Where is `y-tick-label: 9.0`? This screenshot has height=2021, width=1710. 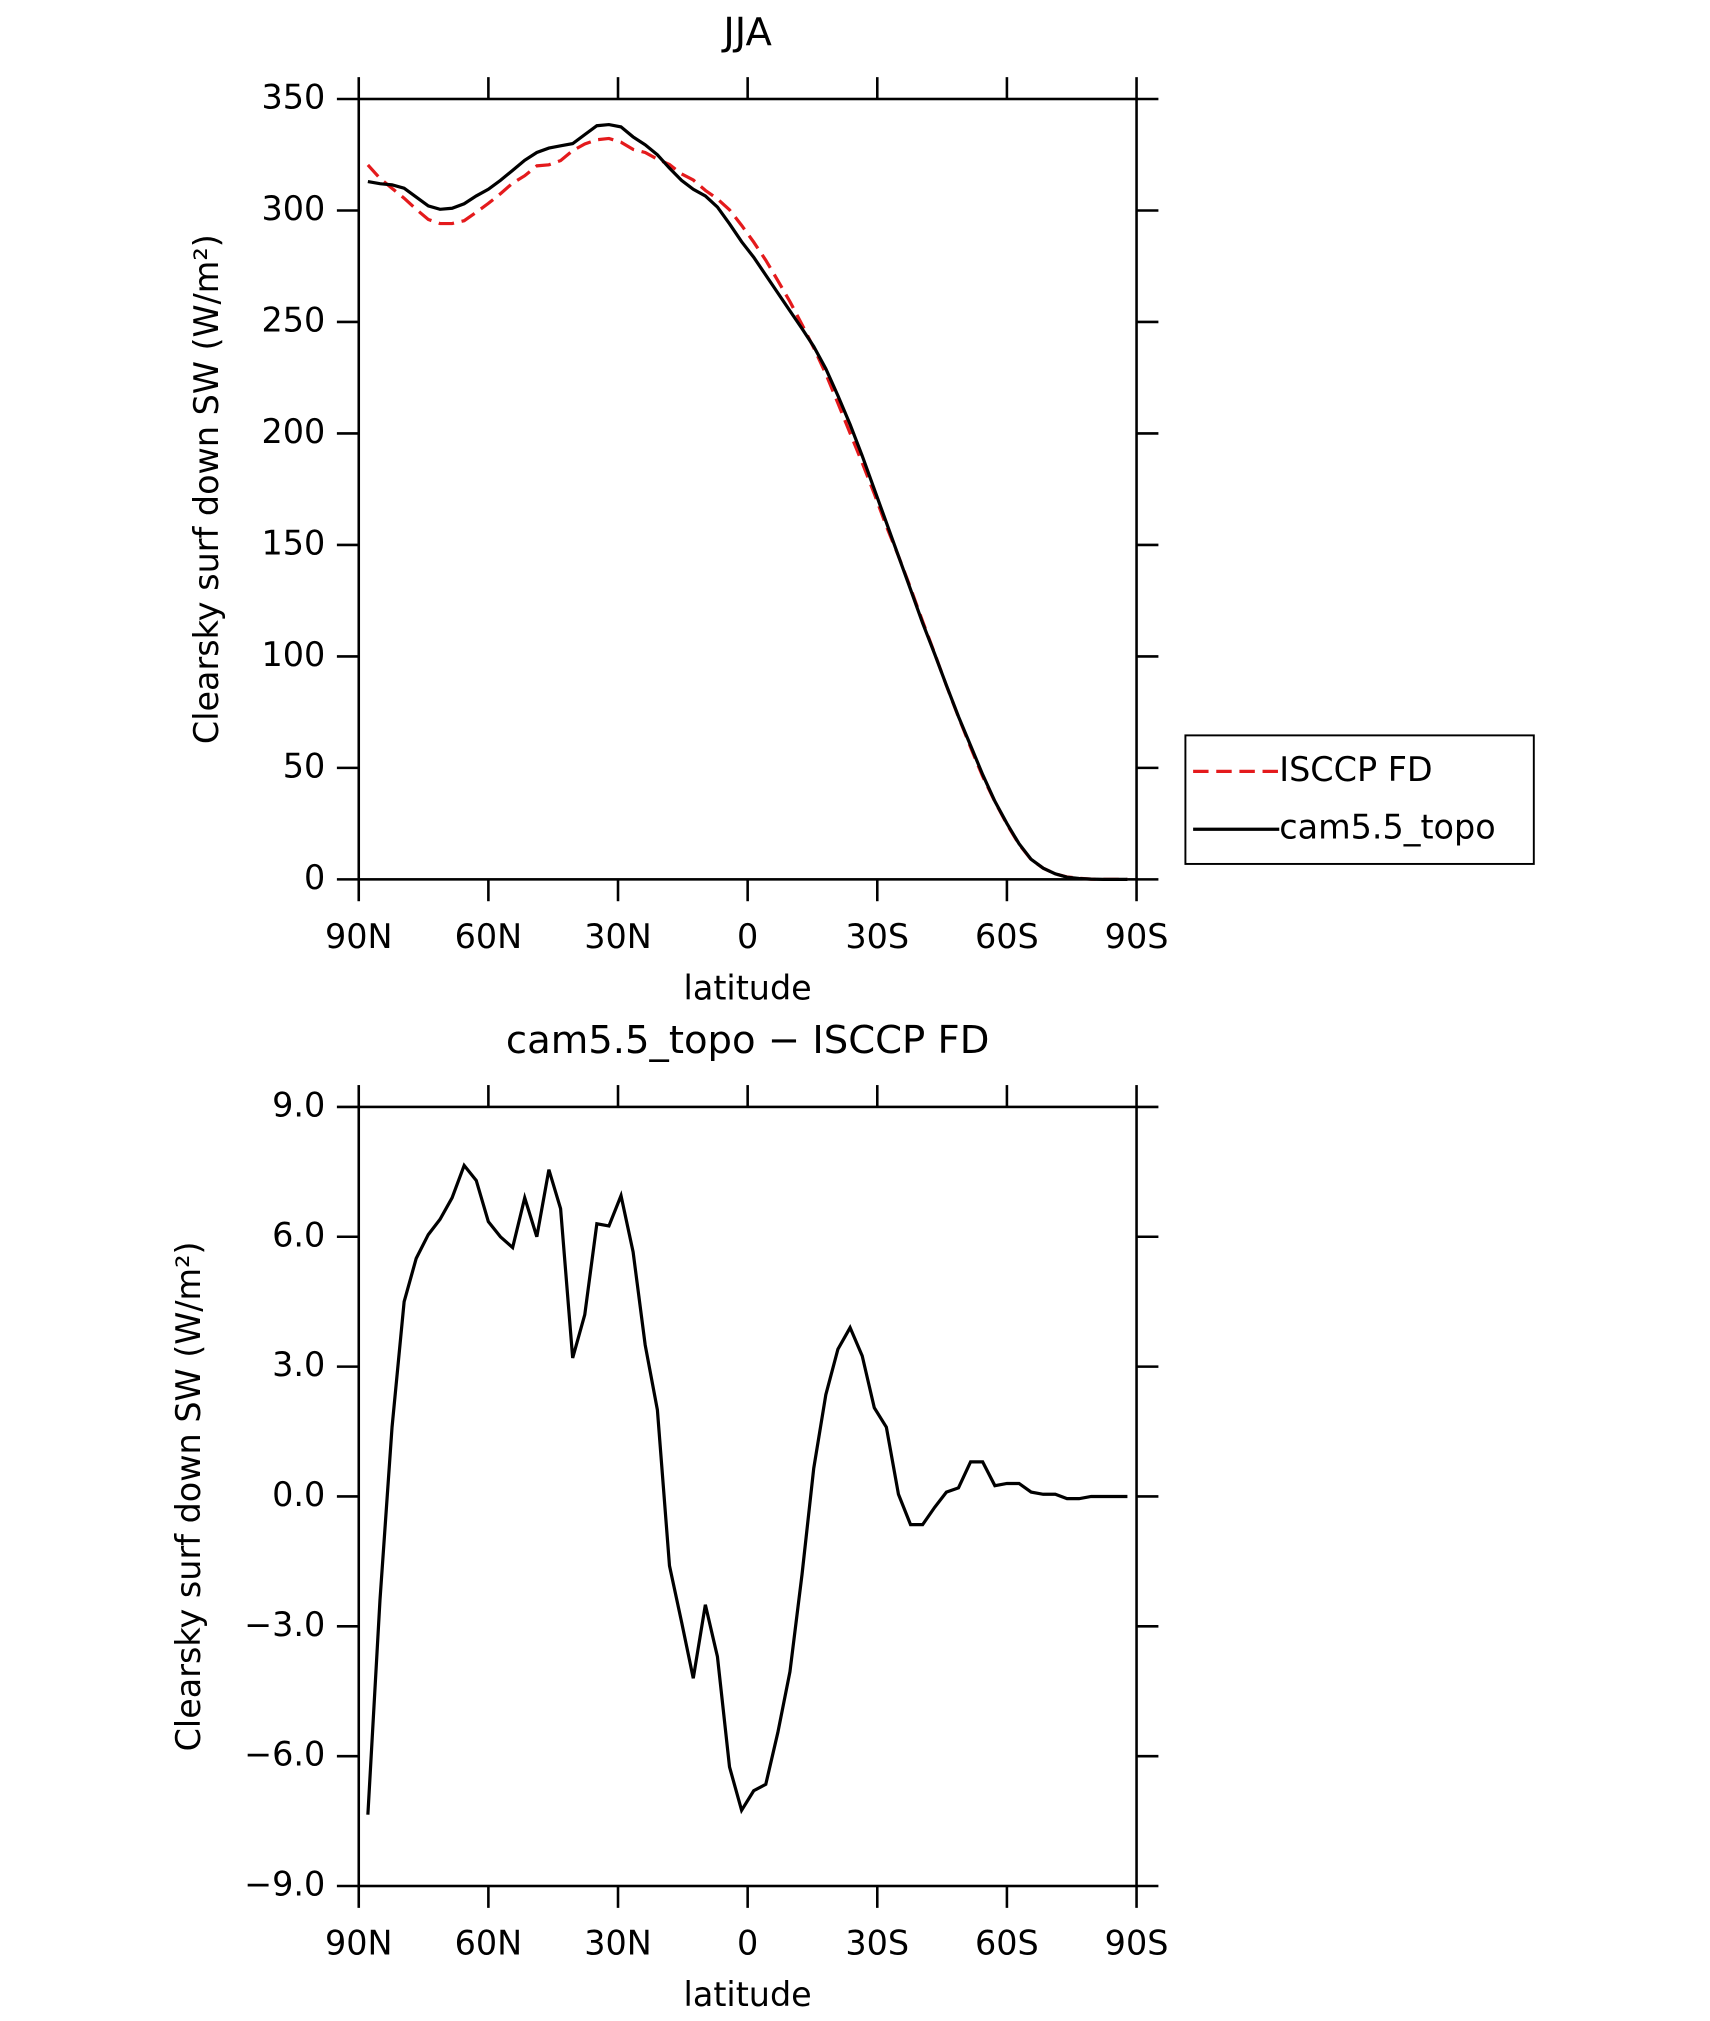 y-tick-label: 9.0 is located at coordinates (298, 1104).